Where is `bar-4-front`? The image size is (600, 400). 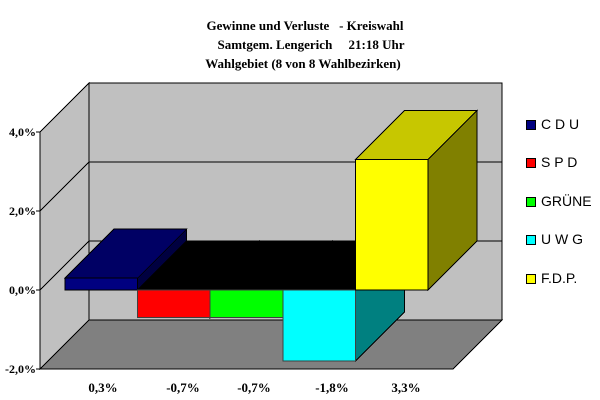
bar-4-front is located at coordinates (391, 225).